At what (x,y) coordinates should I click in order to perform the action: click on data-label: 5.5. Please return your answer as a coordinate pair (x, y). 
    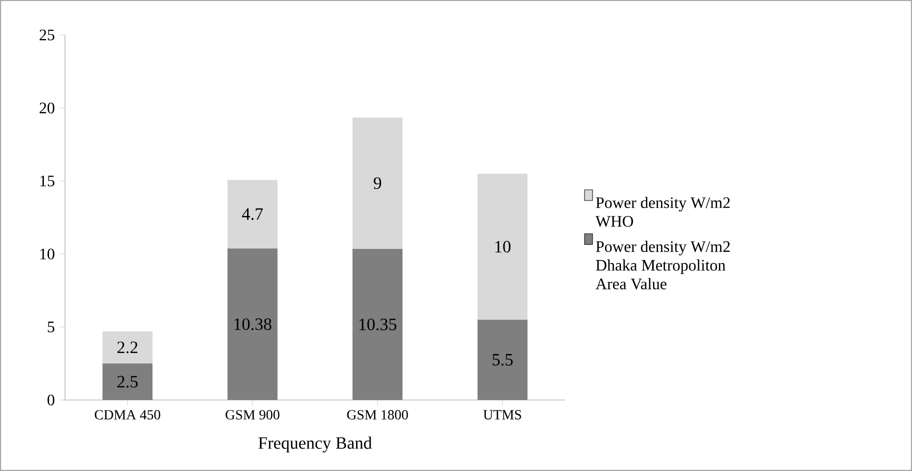
    Looking at the image, I should click on (502, 360).